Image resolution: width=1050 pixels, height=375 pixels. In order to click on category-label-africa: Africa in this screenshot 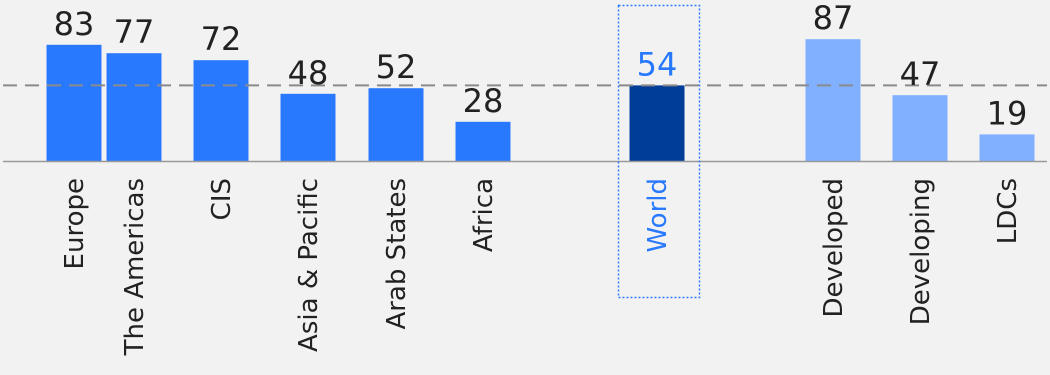, I will do `click(484, 215)`.